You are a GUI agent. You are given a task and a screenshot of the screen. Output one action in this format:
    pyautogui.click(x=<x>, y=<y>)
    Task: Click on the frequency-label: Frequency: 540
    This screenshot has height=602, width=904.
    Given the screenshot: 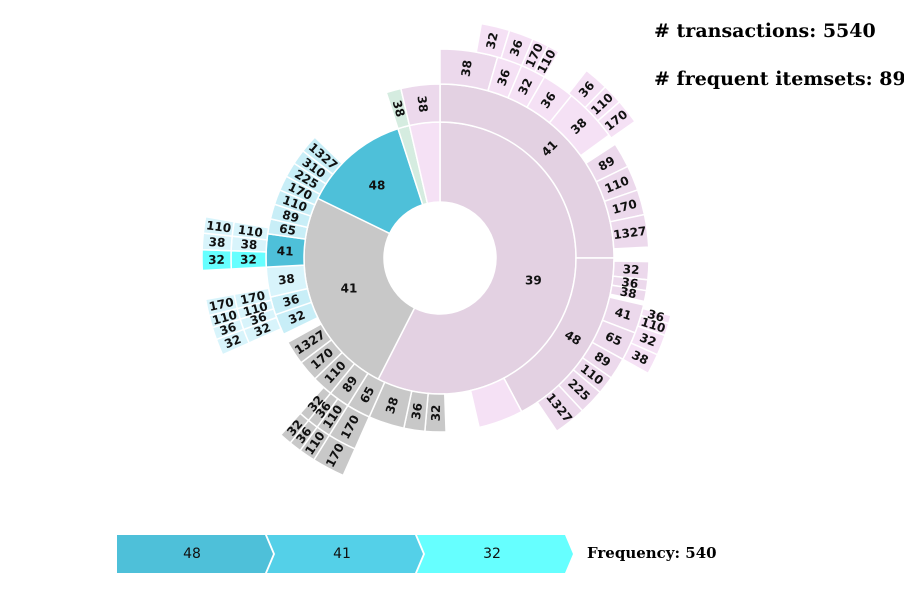 What is the action you would take?
    pyautogui.click(x=652, y=553)
    